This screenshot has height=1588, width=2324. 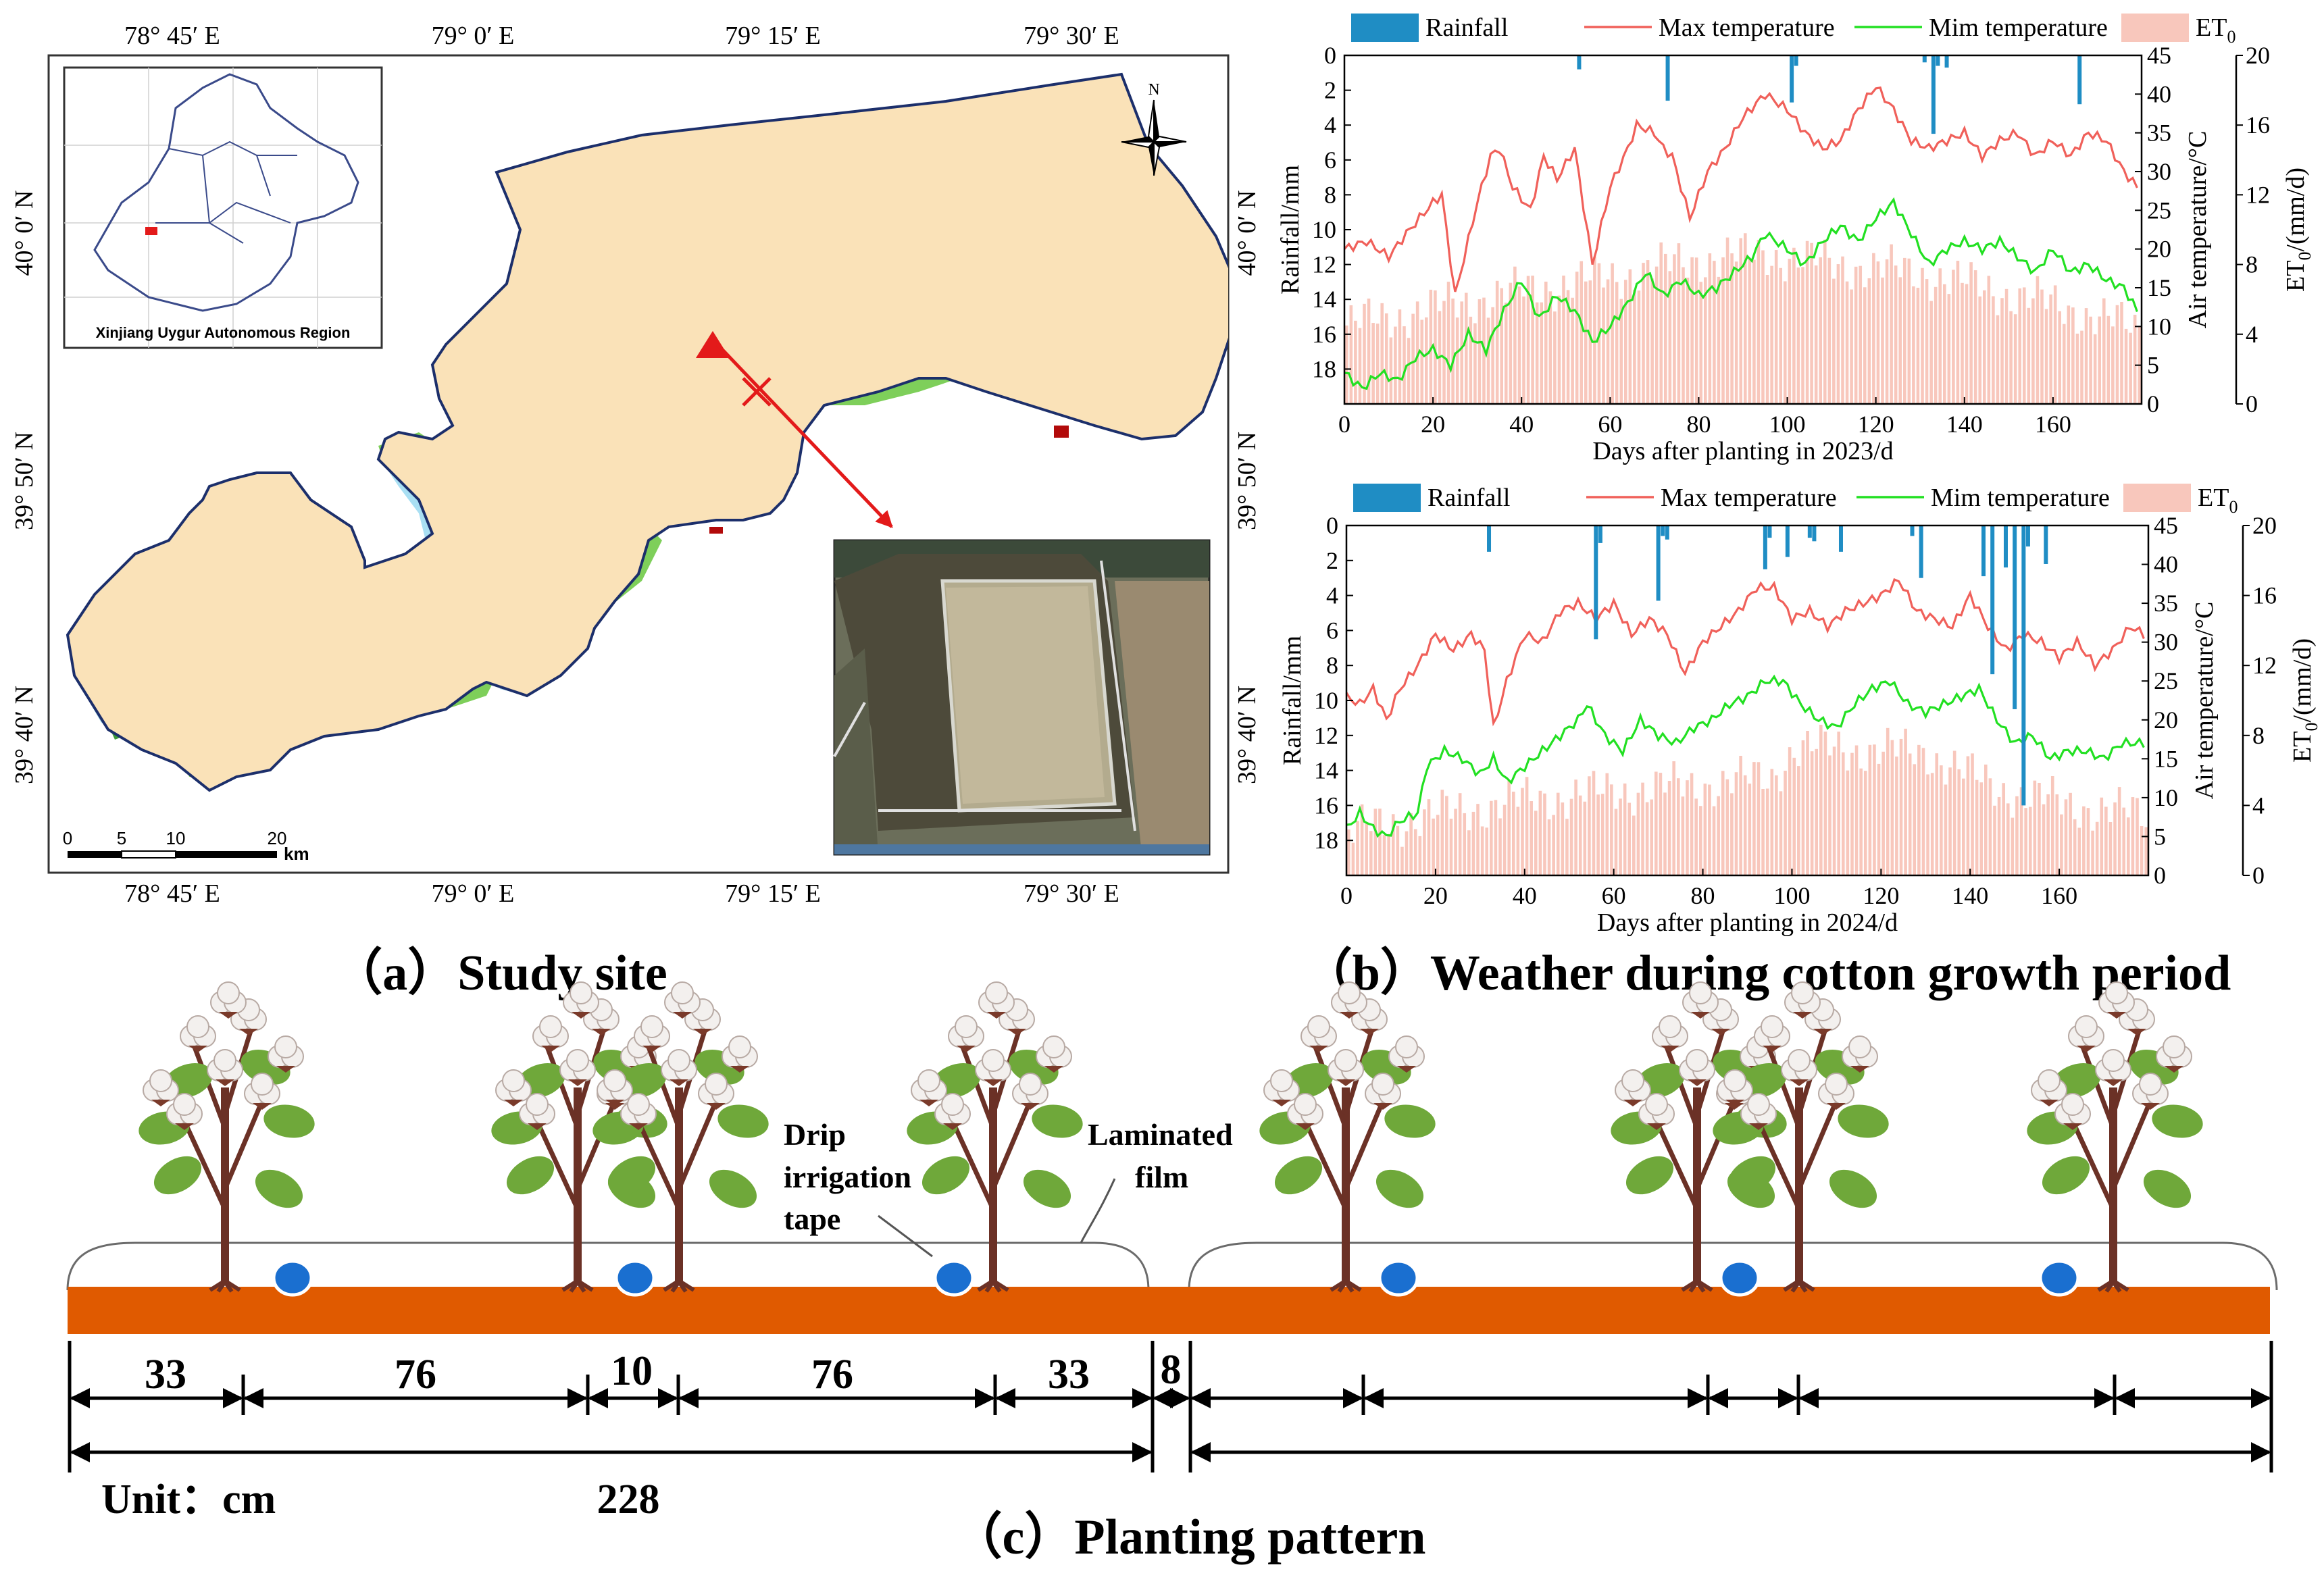 What do you see at coordinates (1330, 160) in the screenshot?
I see `rain-tick-label: 6` at bounding box center [1330, 160].